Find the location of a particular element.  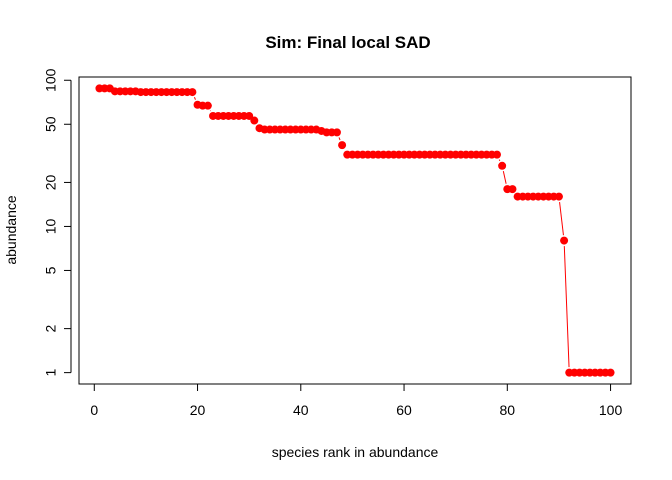

x-tick-label: 80 is located at coordinates (508, 410).